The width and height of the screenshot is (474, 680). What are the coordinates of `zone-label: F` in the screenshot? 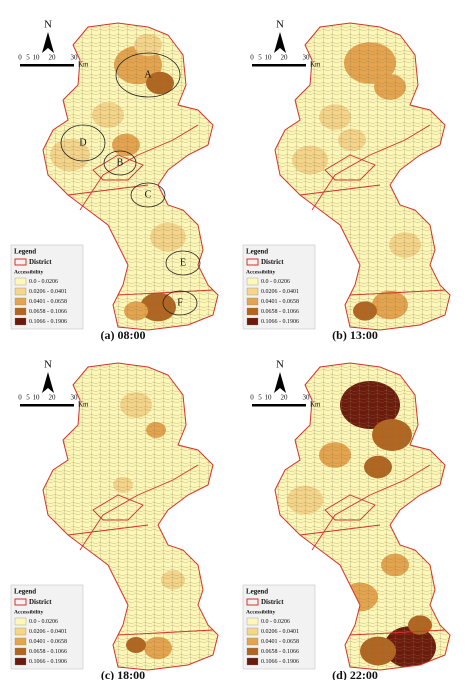 It's located at (180, 302).